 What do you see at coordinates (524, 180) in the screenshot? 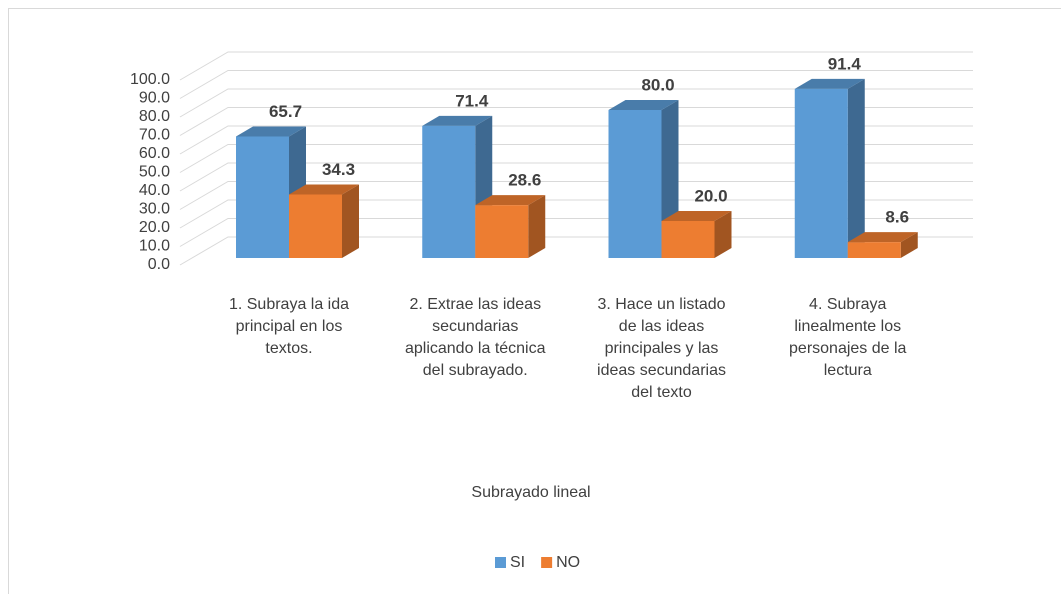
I see `value-label: 28.6` at bounding box center [524, 180].